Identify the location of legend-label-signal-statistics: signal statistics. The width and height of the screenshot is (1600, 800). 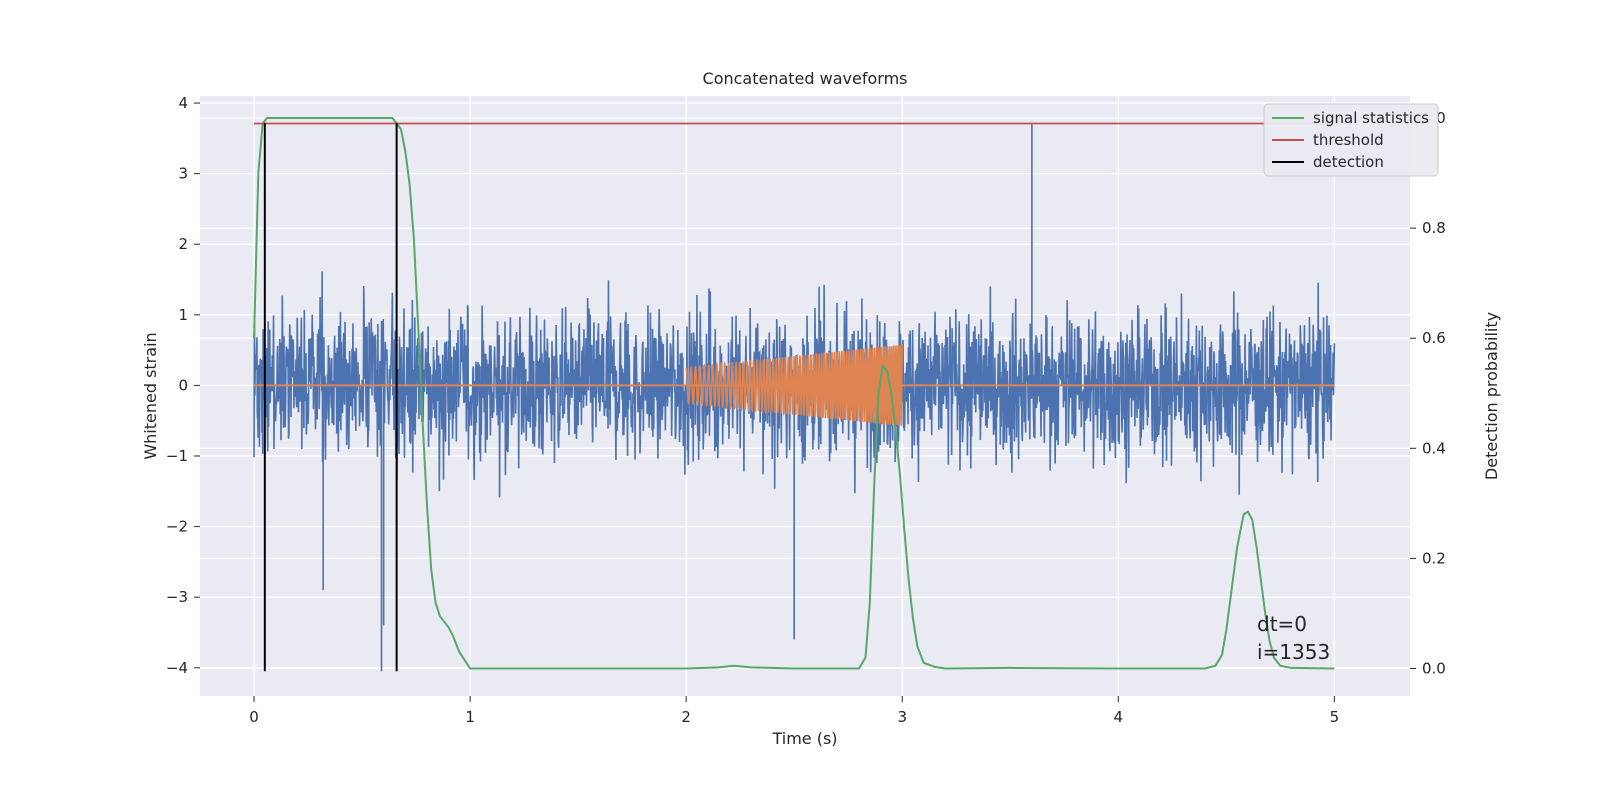
(1371, 118).